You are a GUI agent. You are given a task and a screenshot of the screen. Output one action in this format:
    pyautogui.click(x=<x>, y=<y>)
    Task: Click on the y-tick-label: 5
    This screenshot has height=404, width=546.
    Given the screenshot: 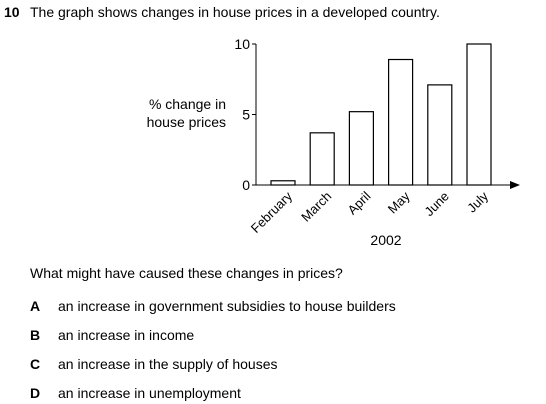 What is the action you would take?
    pyautogui.click(x=246, y=115)
    